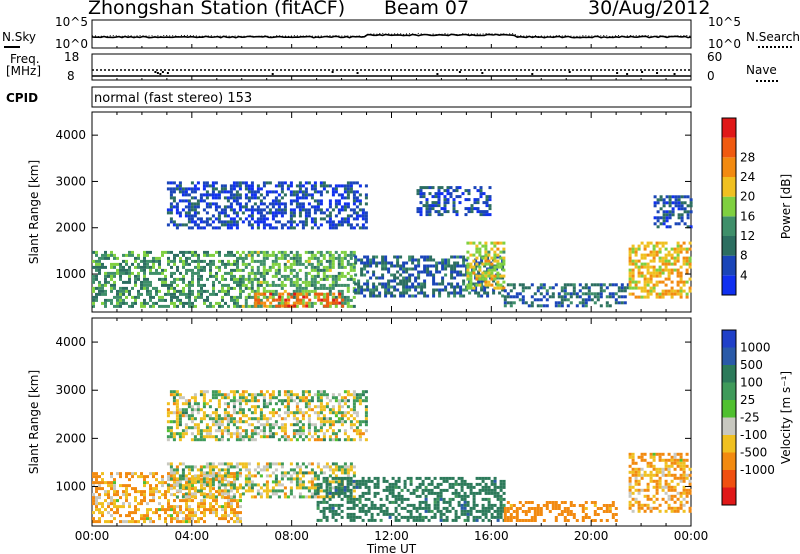 Image resolution: width=800 pixels, height=554 pixels. I want to click on freq-blip, so click(167, 73).